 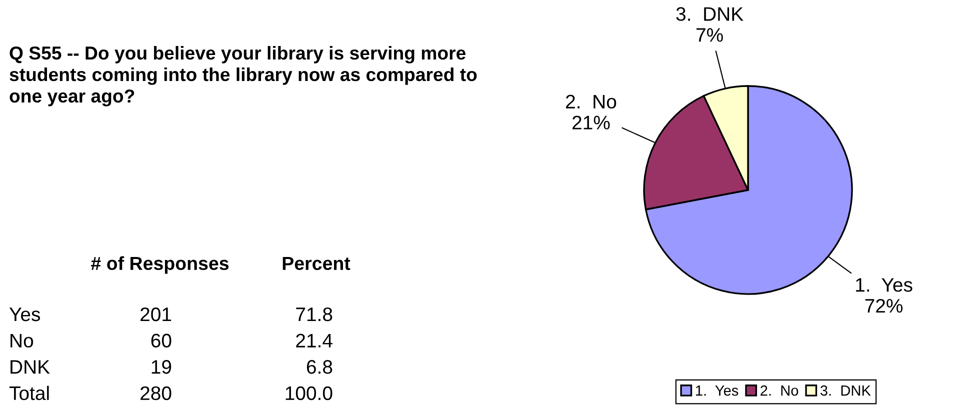 What do you see at coordinates (314, 314) in the screenshot?
I see `text: 71.8` at bounding box center [314, 314].